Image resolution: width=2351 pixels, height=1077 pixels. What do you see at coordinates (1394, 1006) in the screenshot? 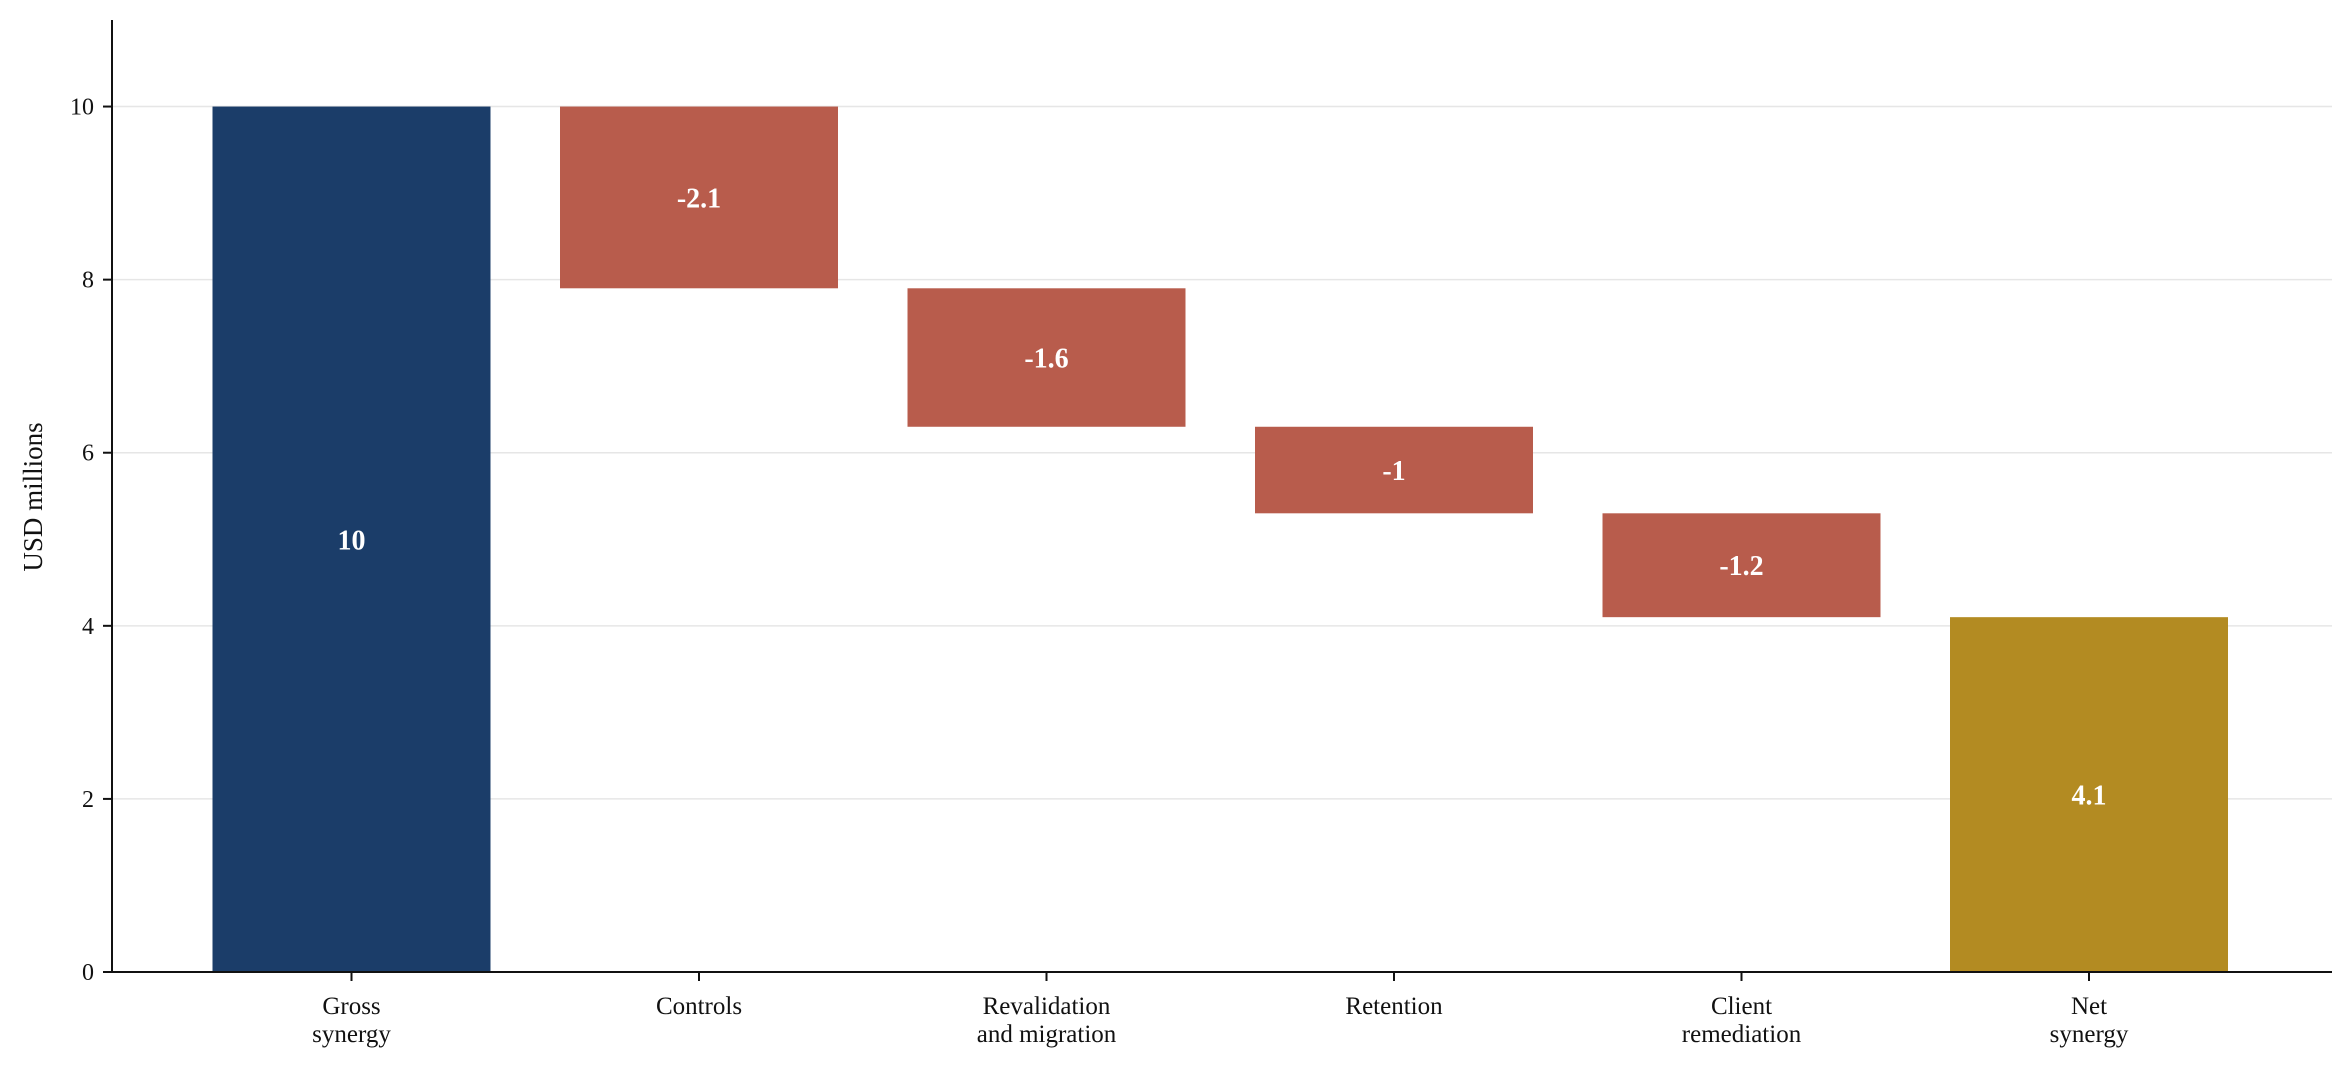
I see `x-tick-label-3: Retention` at bounding box center [1394, 1006].